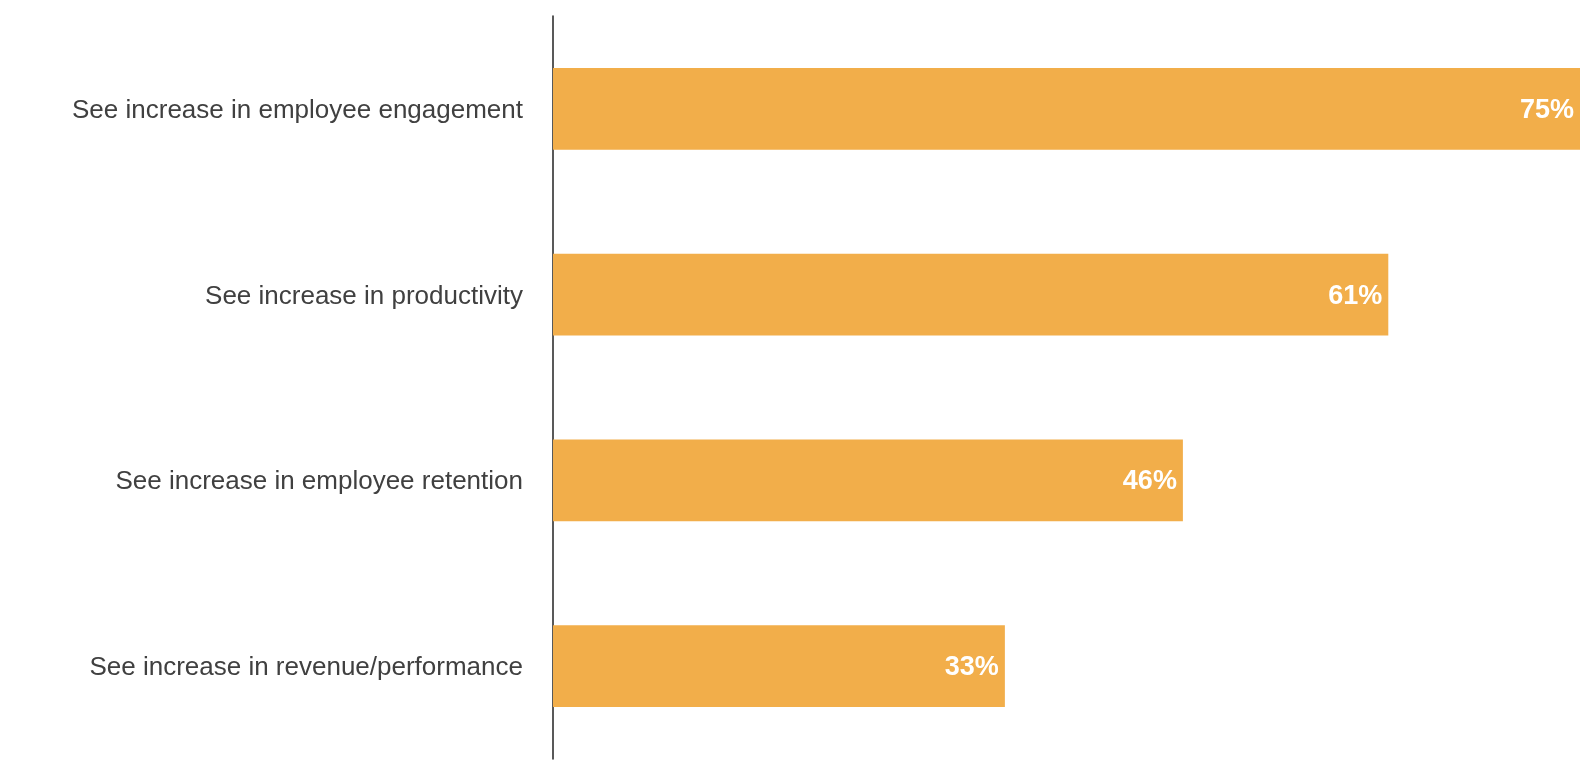 The height and width of the screenshot is (775, 1588). I want to click on data-label: 46%, so click(1149, 480).